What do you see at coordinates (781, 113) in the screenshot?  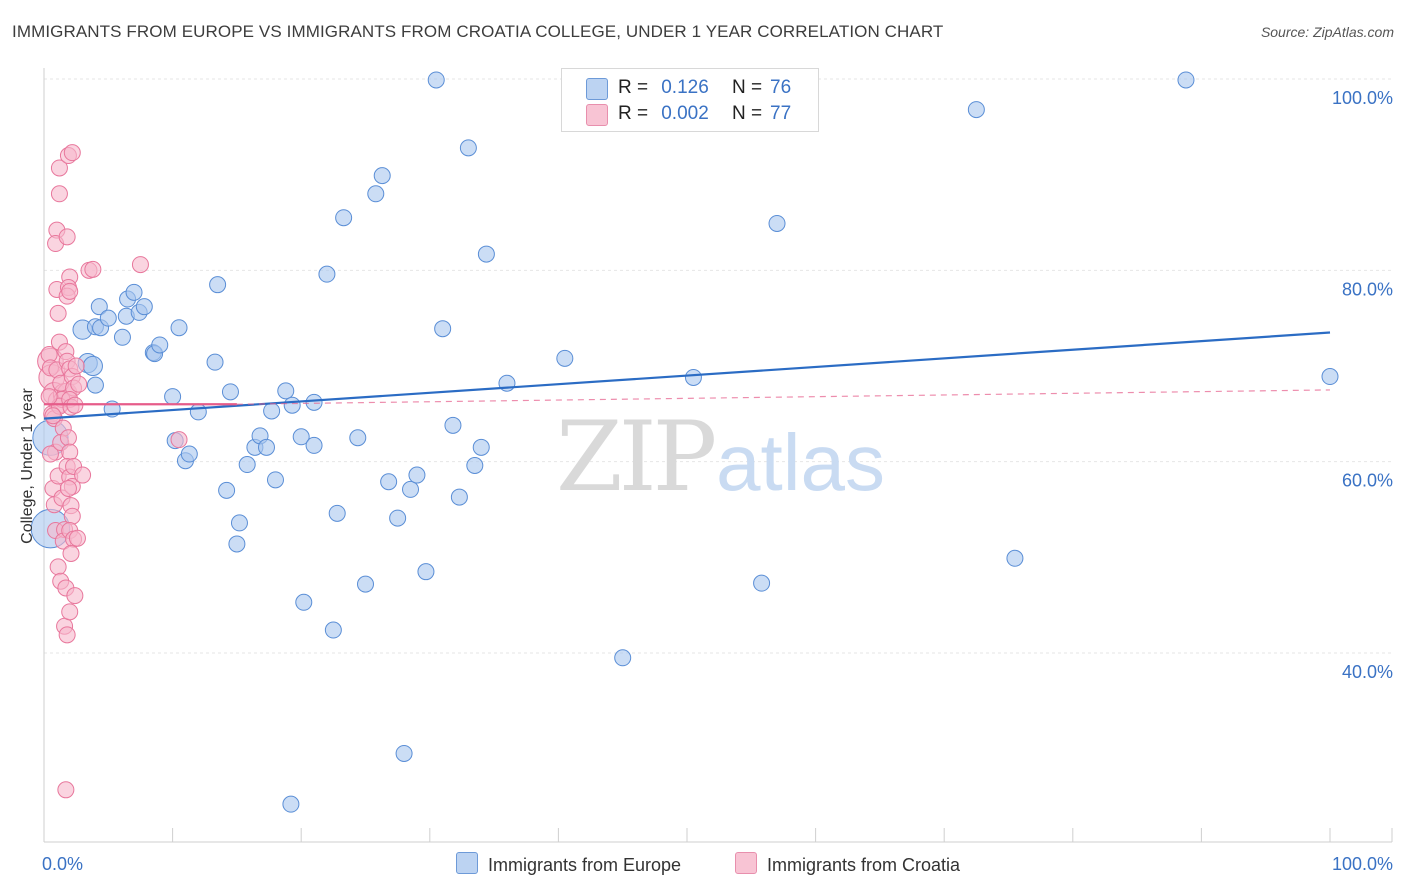 I see `legend-n-value: 77` at bounding box center [781, 113].